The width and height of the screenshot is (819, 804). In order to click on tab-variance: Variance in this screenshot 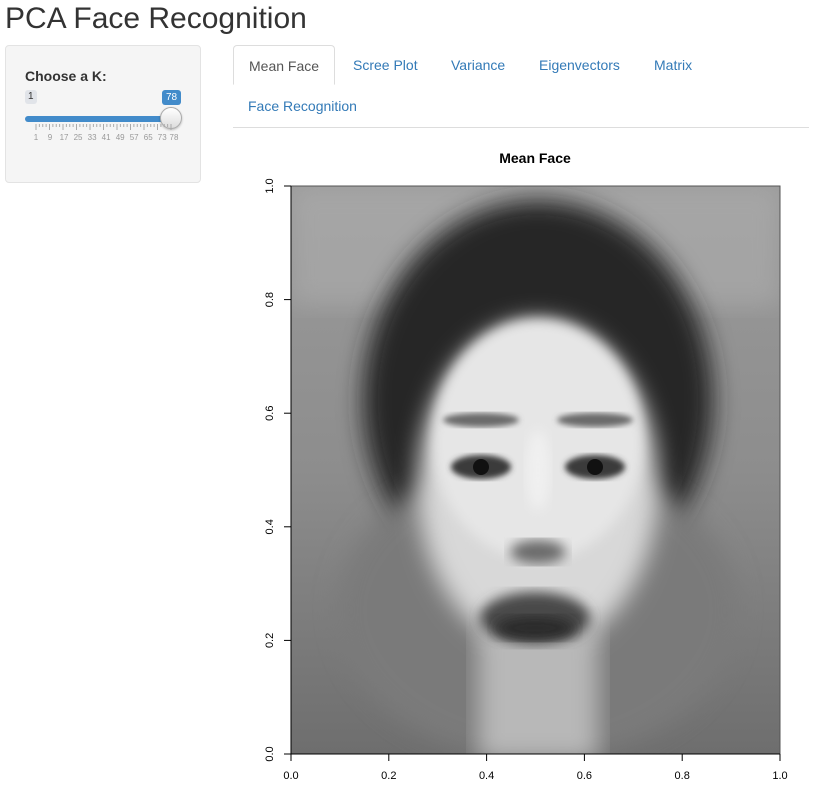, I will do `click(478, 65)`.